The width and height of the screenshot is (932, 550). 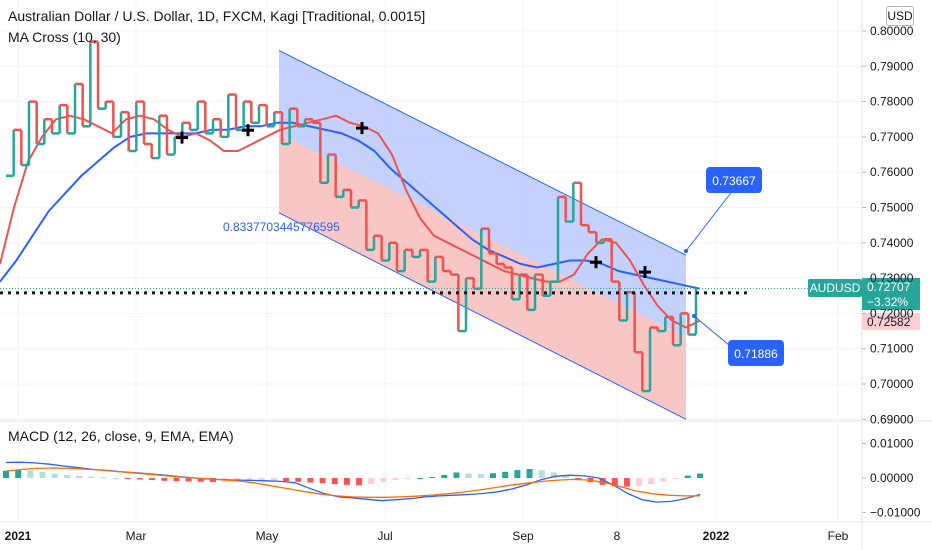 I want to click on price-tick-label: 0.78000, so click(x=892, y=102).